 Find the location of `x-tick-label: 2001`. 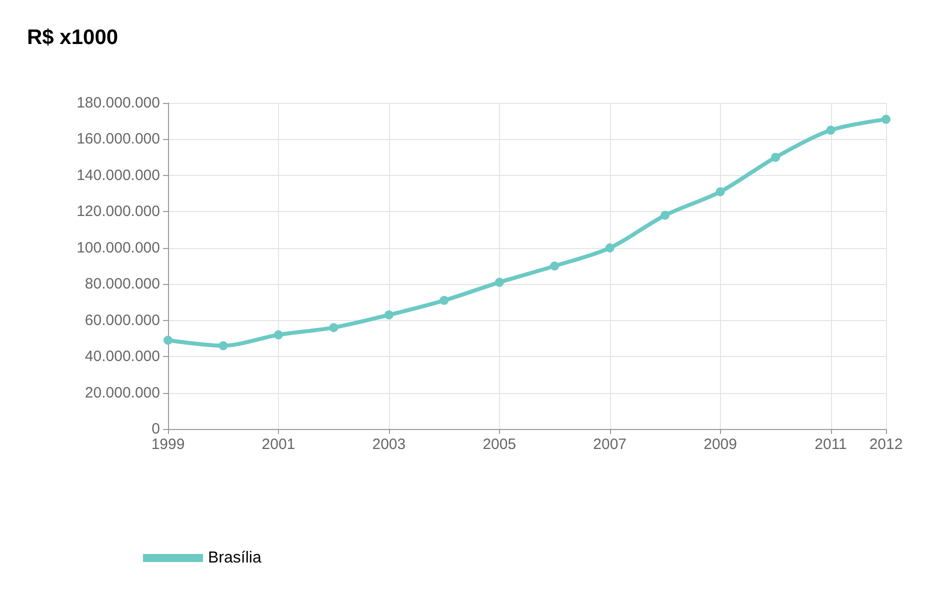

x-tick-label: 2001 is located at coordinates (279, 444).